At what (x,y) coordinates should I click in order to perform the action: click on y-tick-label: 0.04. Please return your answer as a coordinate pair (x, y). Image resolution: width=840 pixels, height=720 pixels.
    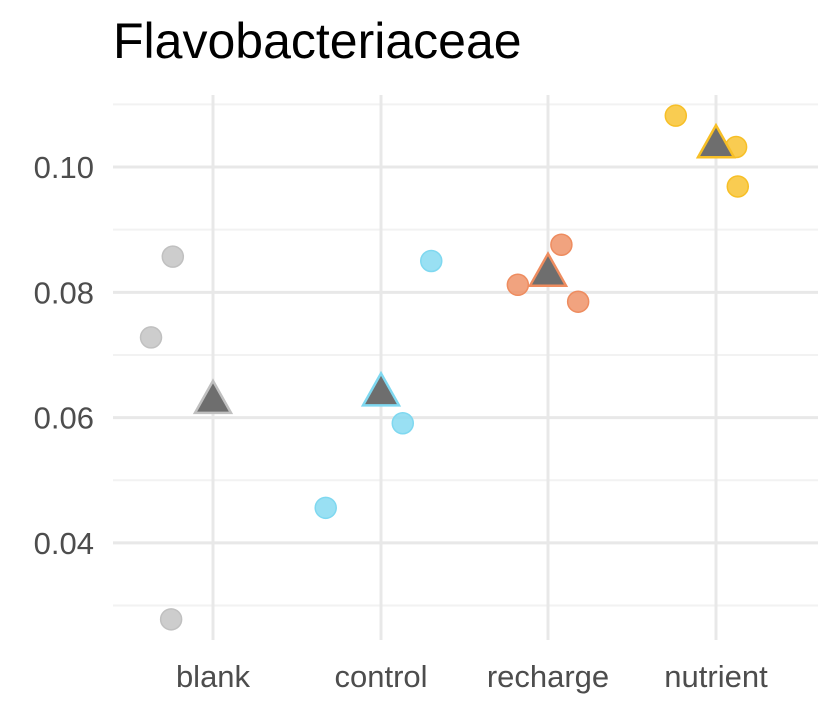
    Looking at the image, I should click on (64, 543).